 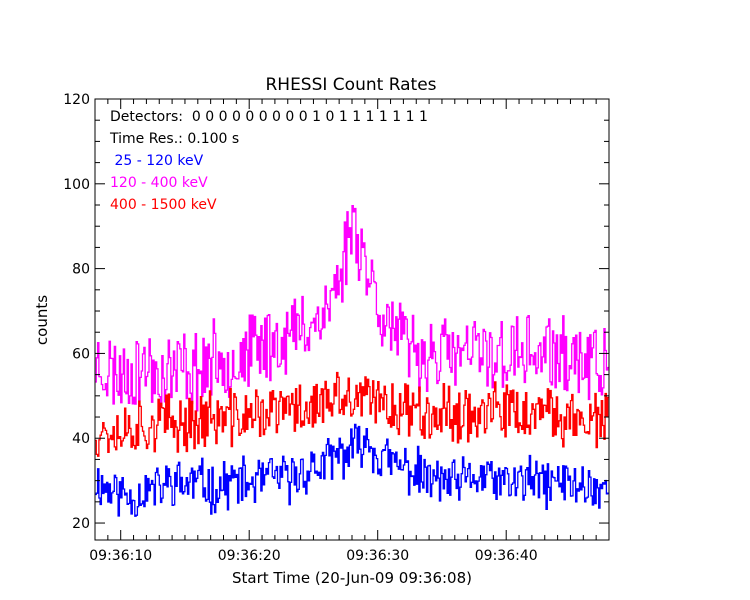 I want to click on x-tick-label: 09:36:40, so click(x=506, y=556).